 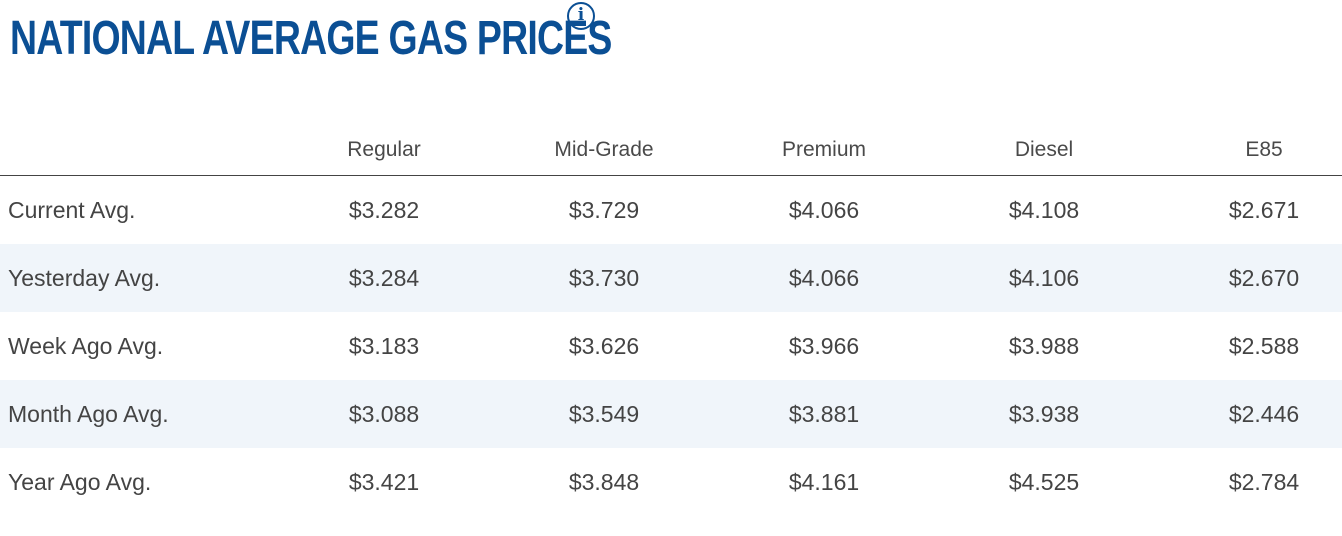 I want to click on price-cell: $3.848, so click(x=604, y=481).